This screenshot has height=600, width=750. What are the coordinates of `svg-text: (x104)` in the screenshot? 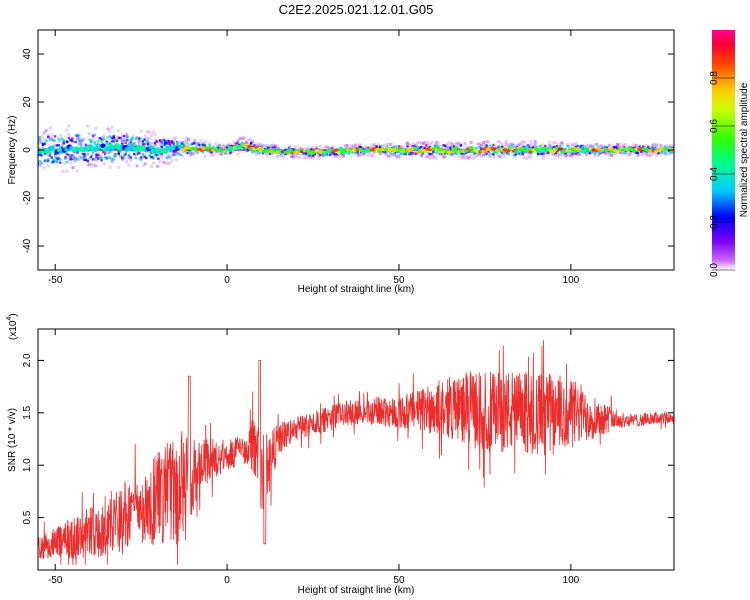 It's located at (12, 326).